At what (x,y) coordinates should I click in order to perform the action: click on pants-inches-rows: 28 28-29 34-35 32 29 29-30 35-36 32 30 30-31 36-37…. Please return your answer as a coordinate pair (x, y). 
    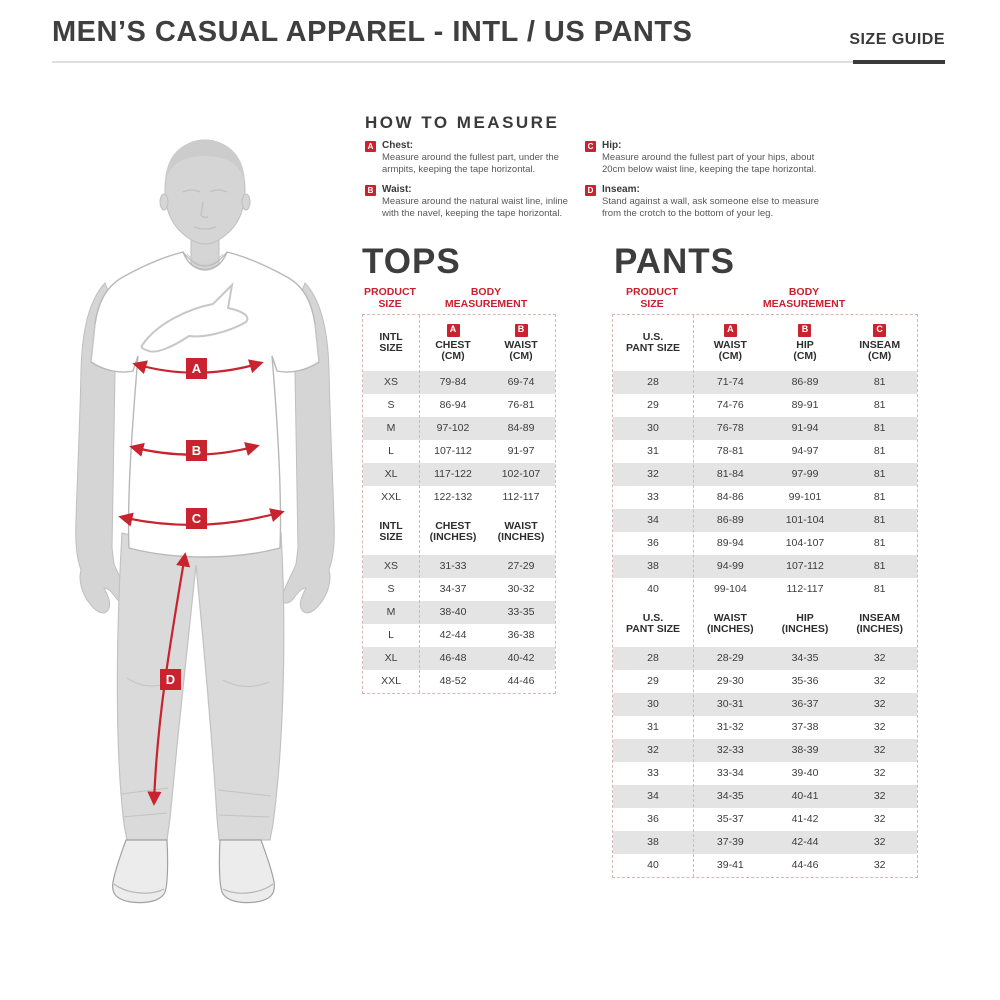
    Looking at the image, I should click on (765, 762).